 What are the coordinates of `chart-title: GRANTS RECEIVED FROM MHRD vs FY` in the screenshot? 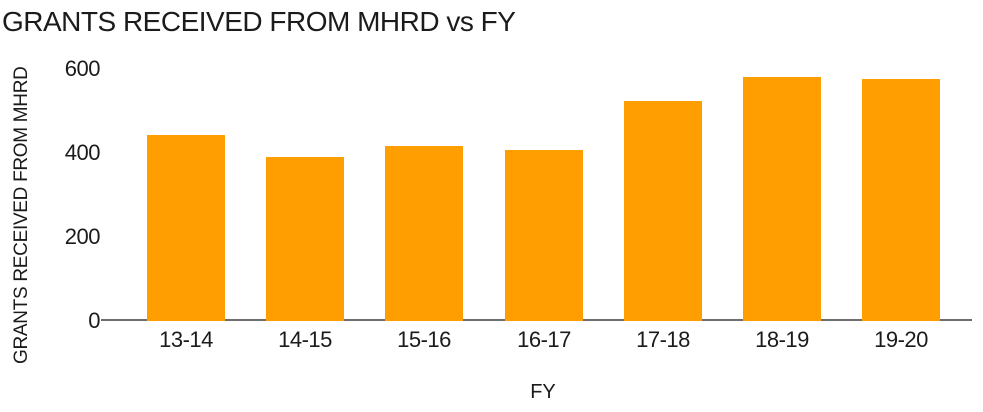 It's located at (259, 21).